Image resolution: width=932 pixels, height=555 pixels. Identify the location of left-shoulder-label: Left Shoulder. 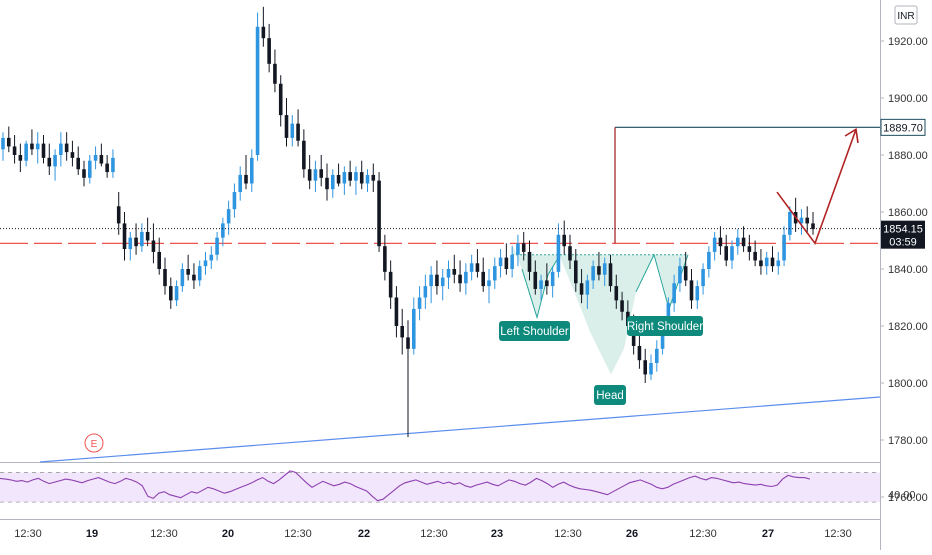
(534, 331).